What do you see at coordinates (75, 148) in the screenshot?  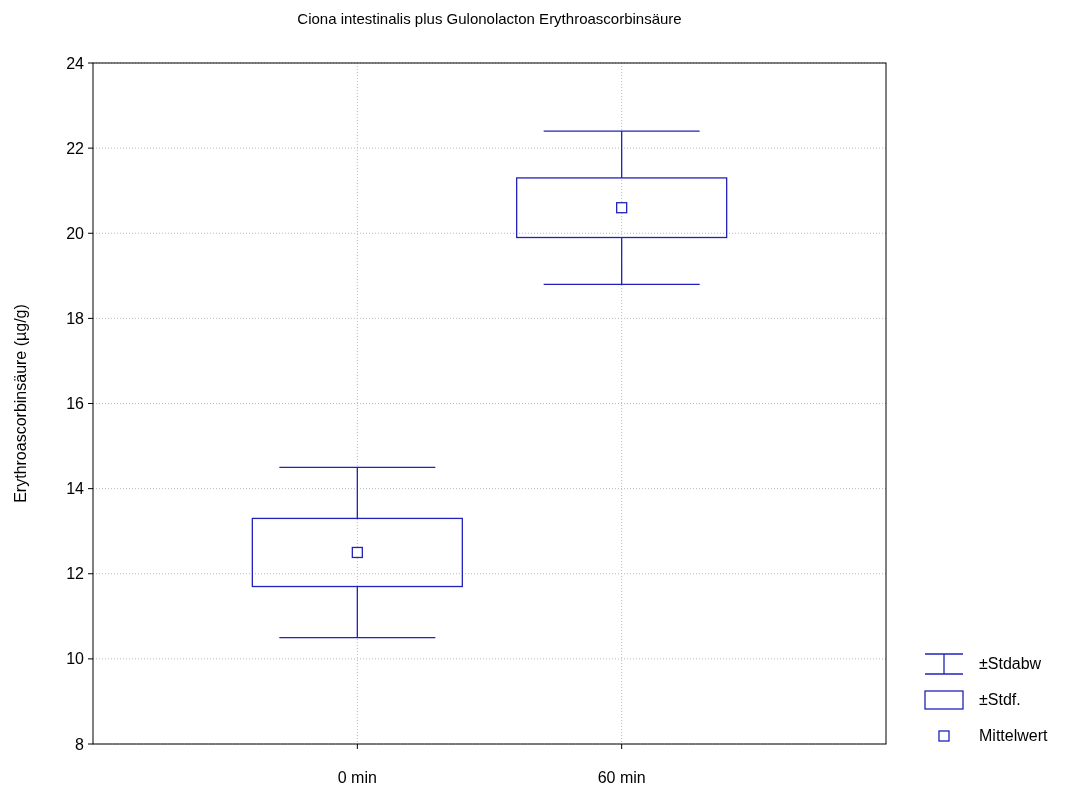 I see `y-tick-label: 22` at bounding box center [75, 148].